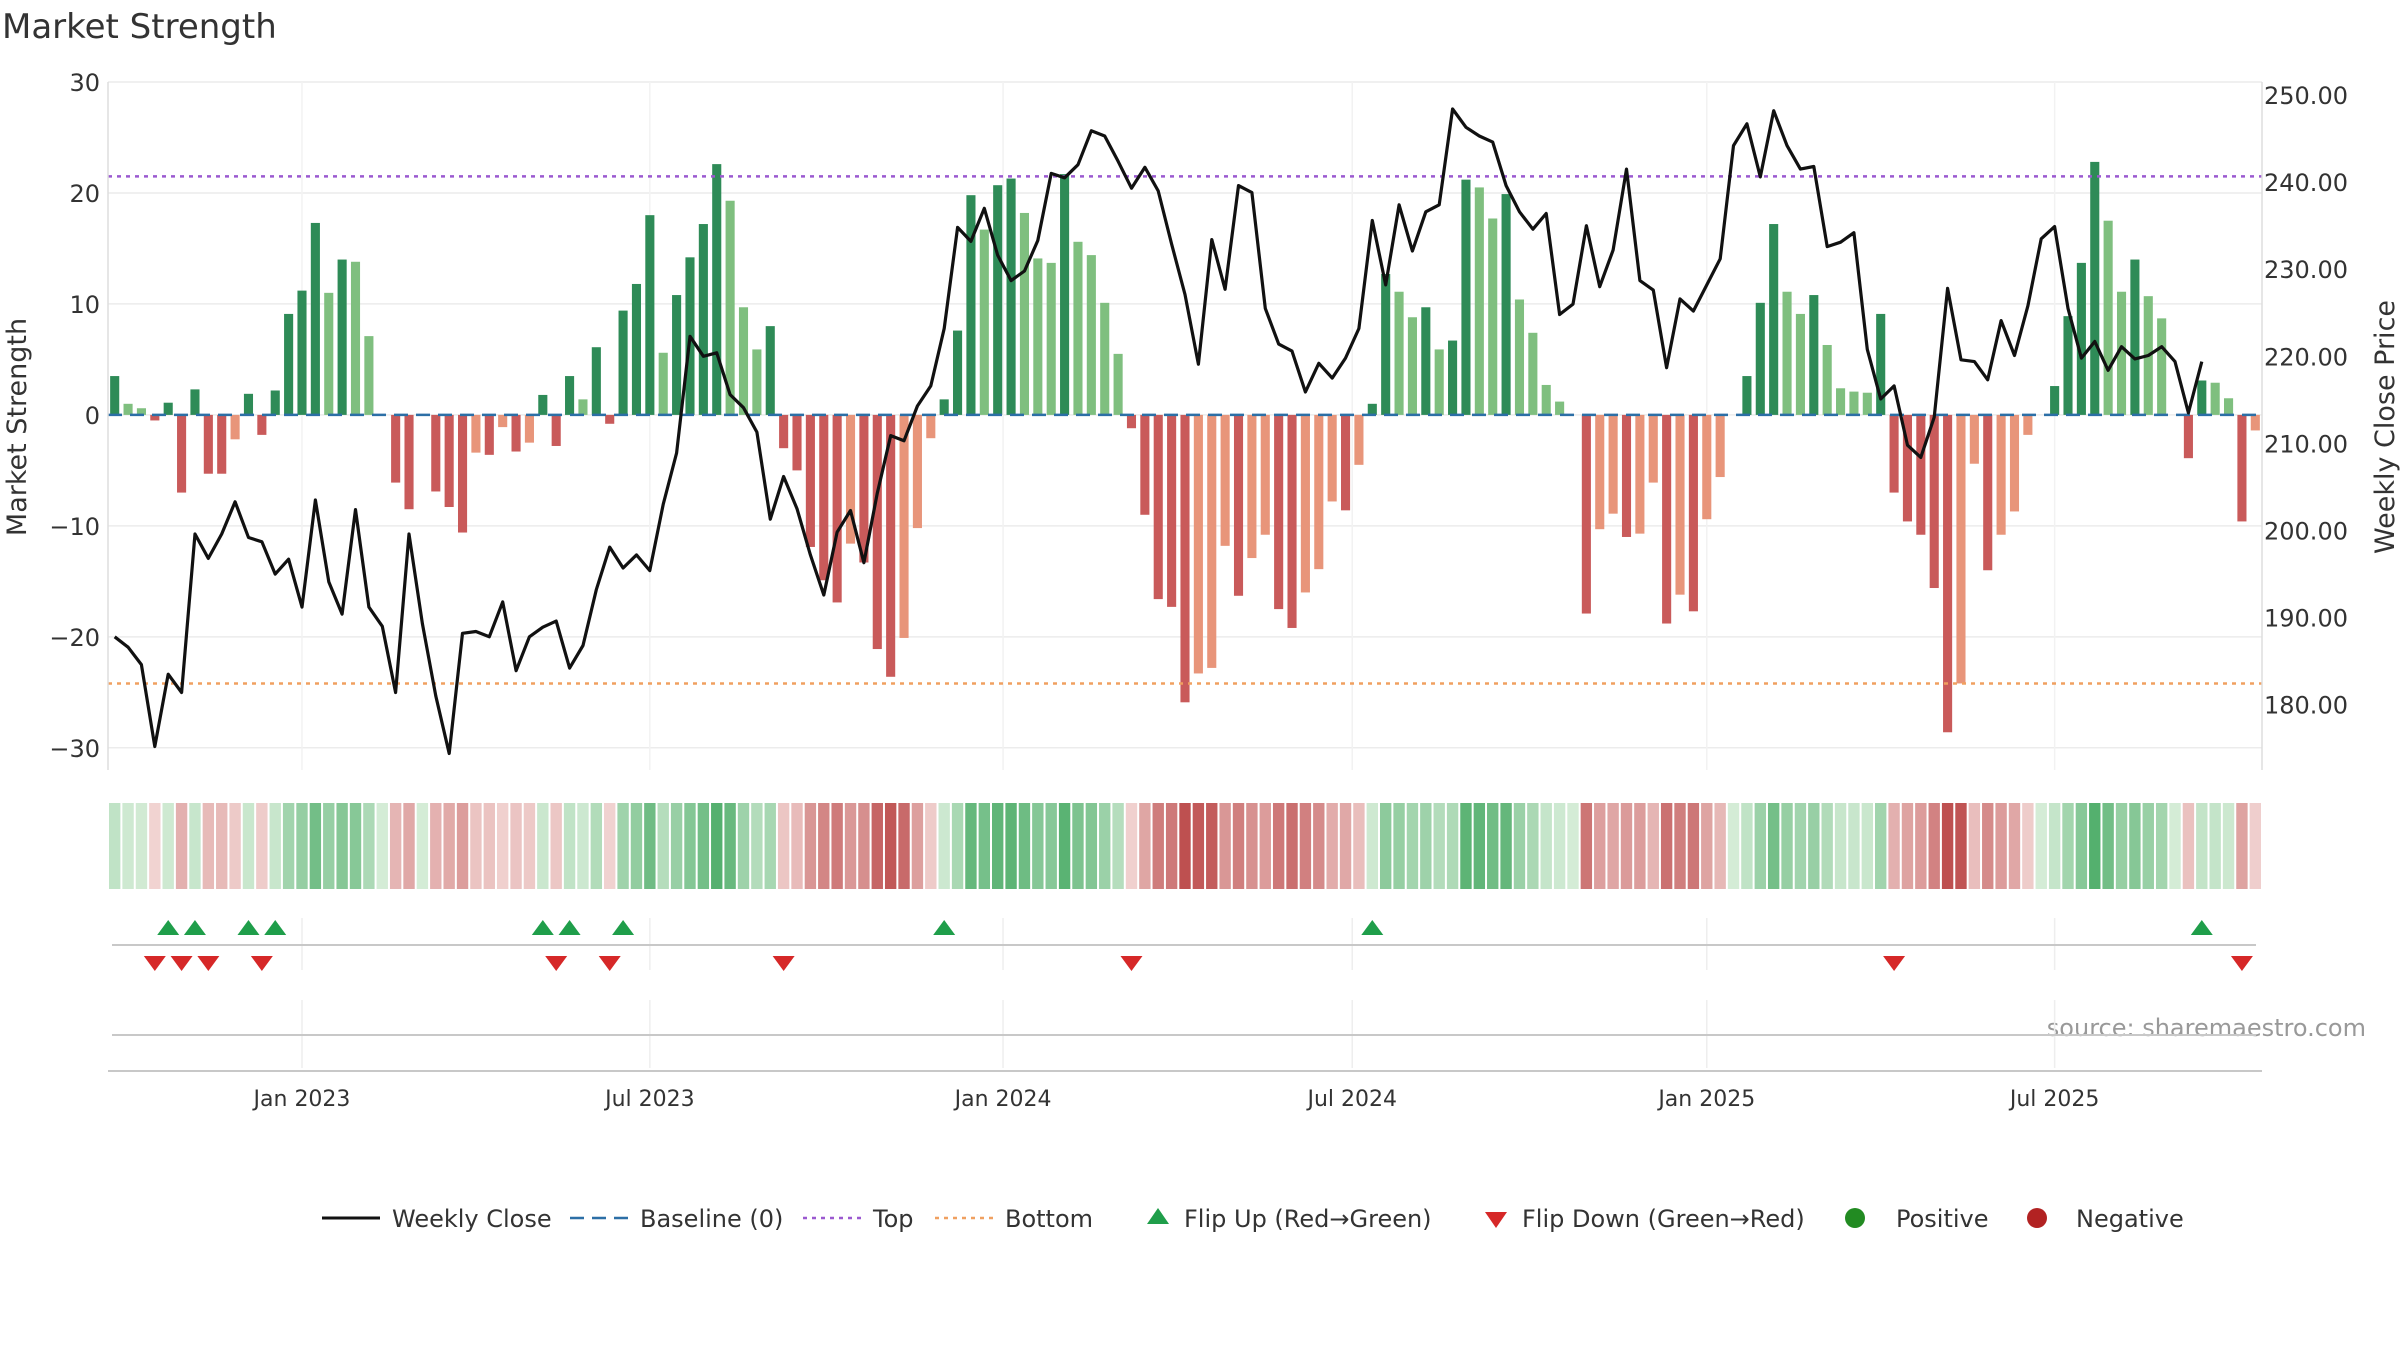 The height and width of the screenshot is (1350, 2400). What do you see at coordinates (2306, 270) in the screenshot?
I see `y2-tick-label: 230.00` at bounding box center [2306, 270].